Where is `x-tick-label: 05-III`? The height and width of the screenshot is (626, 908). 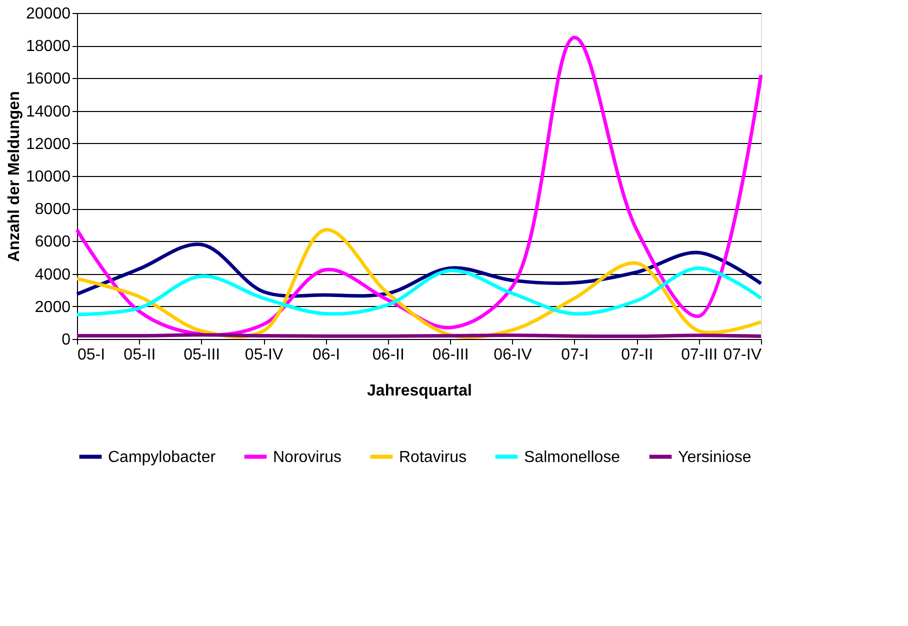 x-tick-label: 05-III is located at coordinates (202, 355).